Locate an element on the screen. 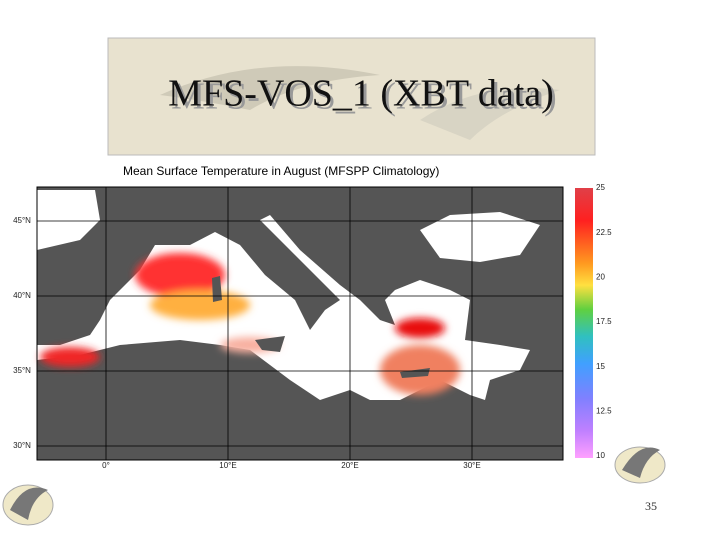  colorbar-tick-label: 15 is located at coordinates (600, 366).